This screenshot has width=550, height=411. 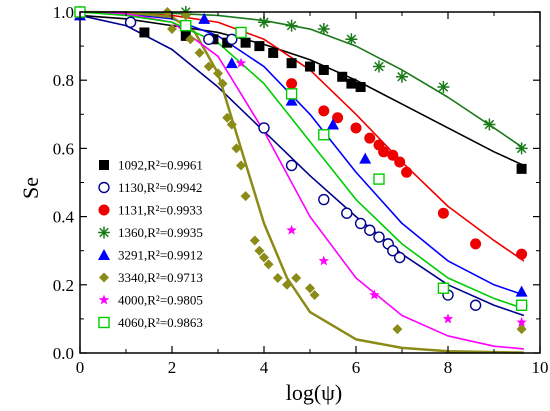 I want to click on legend-label-1: 1130,R²=0.9942, so click(x=160, y=187).